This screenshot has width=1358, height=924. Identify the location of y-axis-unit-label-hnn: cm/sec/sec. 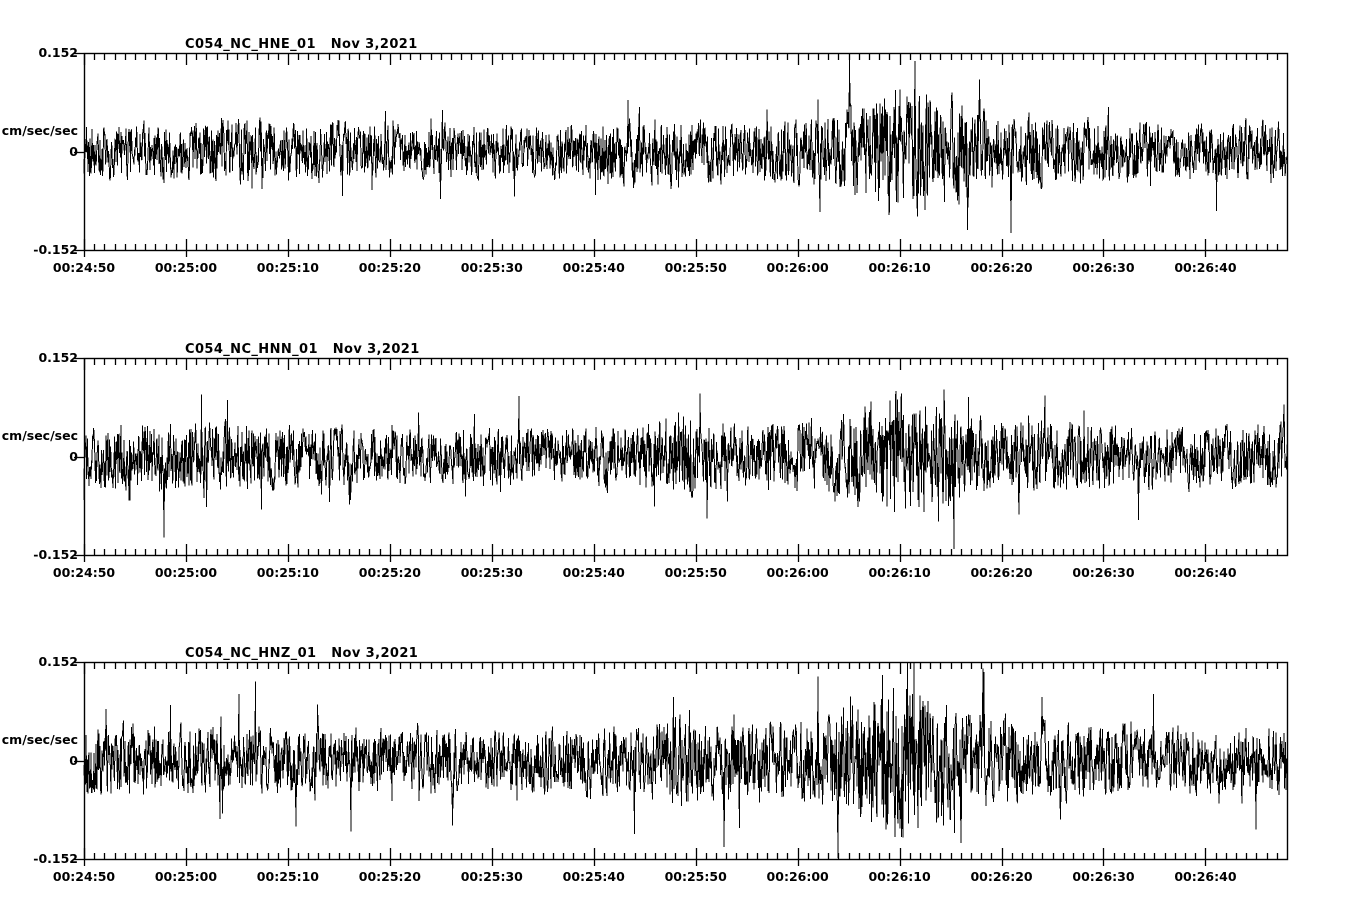
(39, 435).